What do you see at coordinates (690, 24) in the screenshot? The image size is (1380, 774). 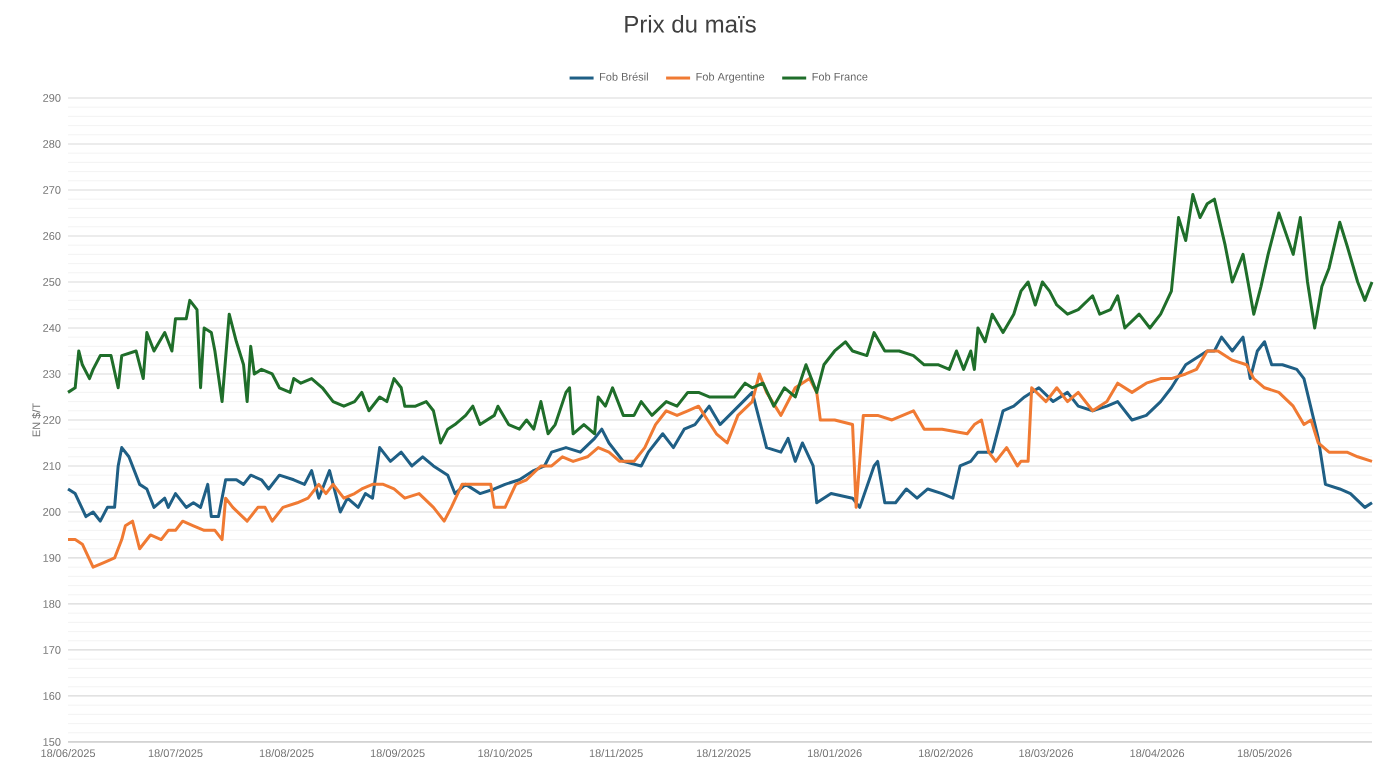 I see `chart-title: Prix du maïs` at bounding box center [690, 24].